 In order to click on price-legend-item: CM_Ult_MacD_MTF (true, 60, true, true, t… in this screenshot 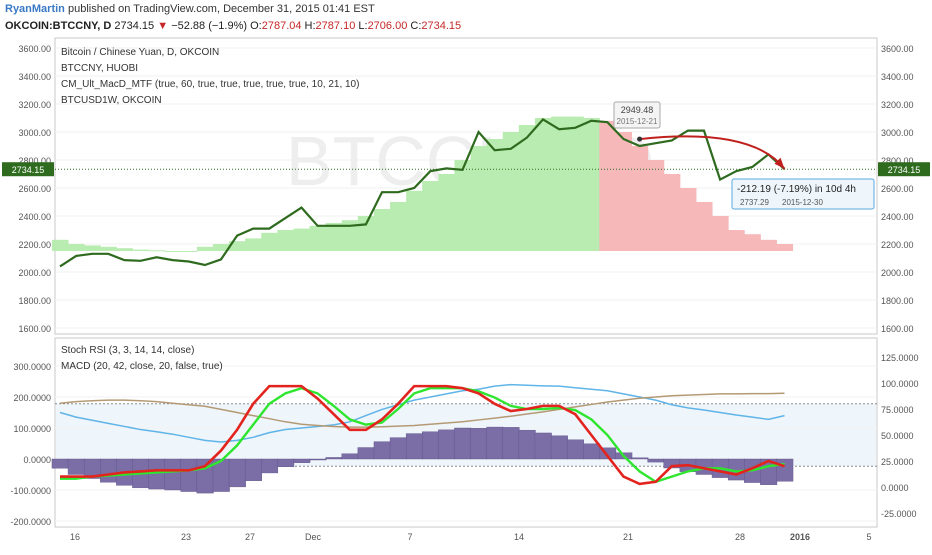, I will do `click(210, 84)`.